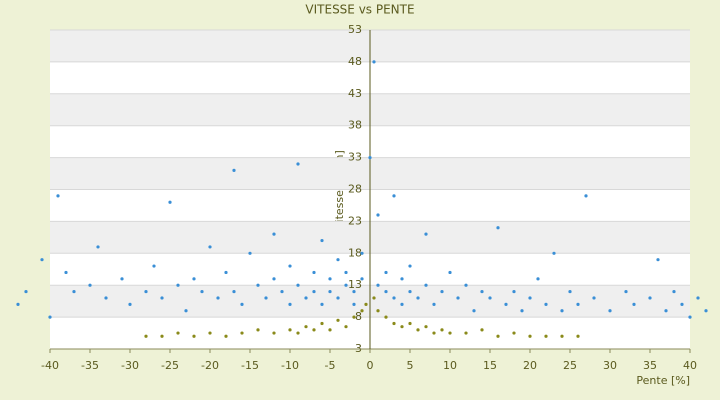 The height and width of the screenshot is (400, 720). I want to click on y-tick-label: 28, so click(355, 189).